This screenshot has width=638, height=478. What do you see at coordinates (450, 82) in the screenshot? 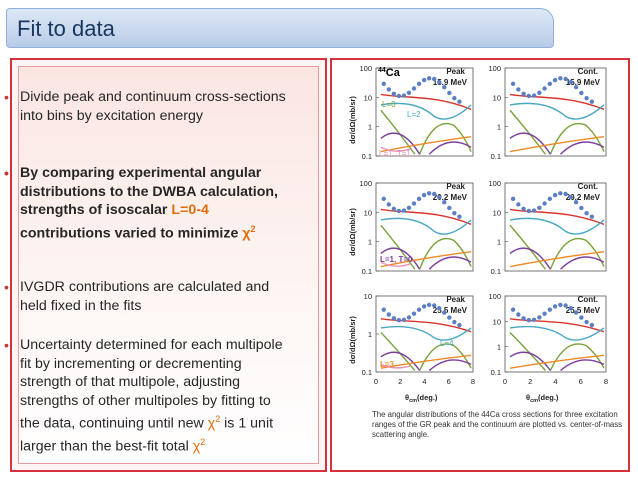
I see `panel-label-2: 15.9 MeV` at bounding box center [450, 82].